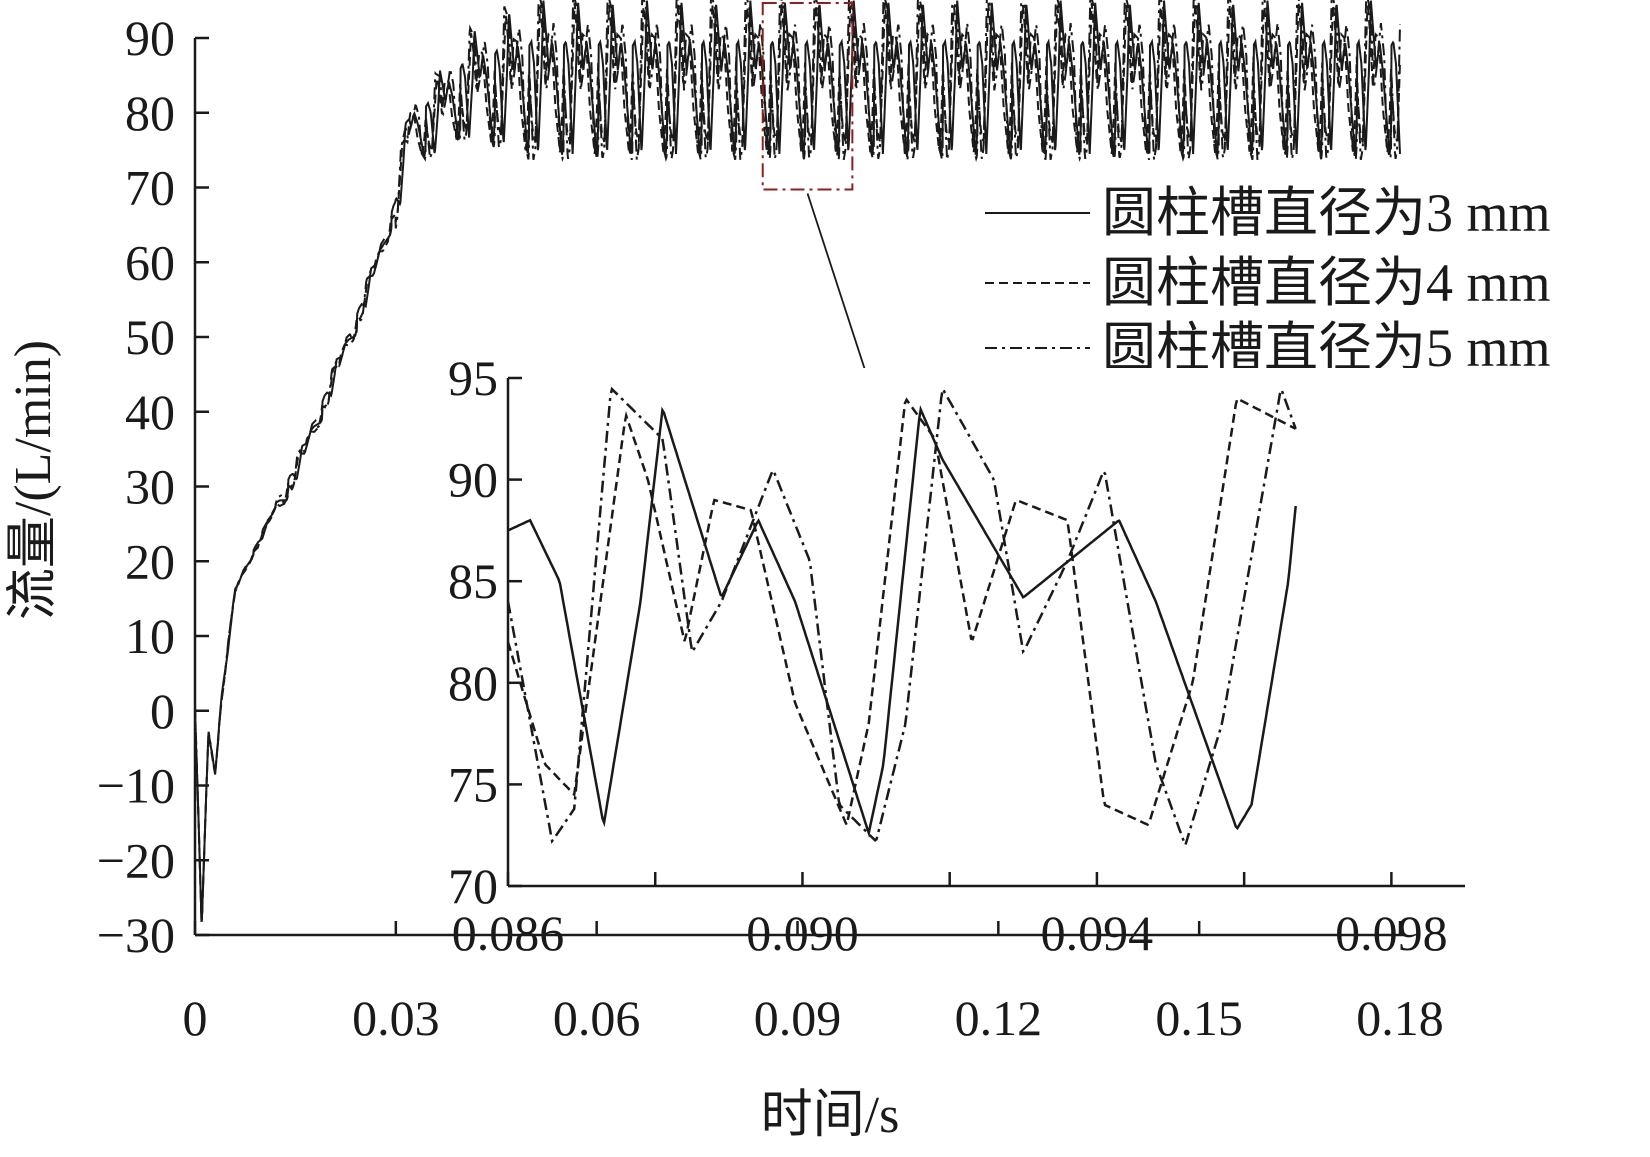 This screenshot has height=1157, width=1650. What do you see at coordinates (508, 933) in the screenshot?
I see `inset-x-tick-label: 0.086` at bounding box center [508, 933].